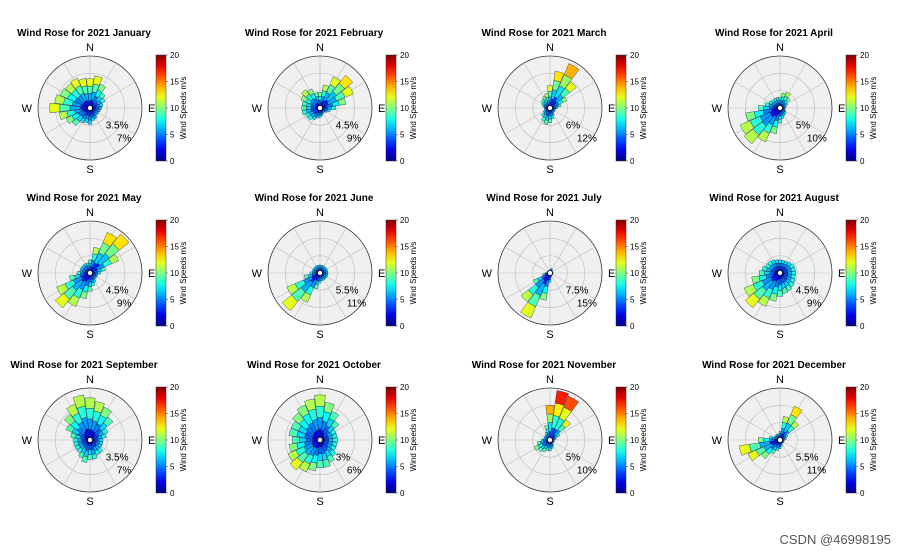 The image size is (905, 555). I want to click on radial-label: 3.5%, so click(117, 125).